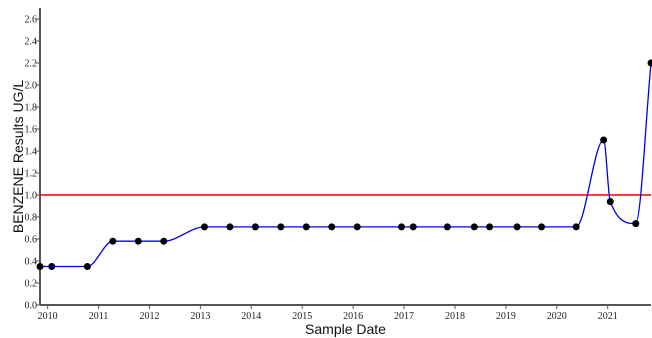 The width and height of the screenshot is (652, 338). What do you see at coordinates (31, 218) in the screenshot?
I see `y-tick-label: 0.8` at bounding box center [31, 218].